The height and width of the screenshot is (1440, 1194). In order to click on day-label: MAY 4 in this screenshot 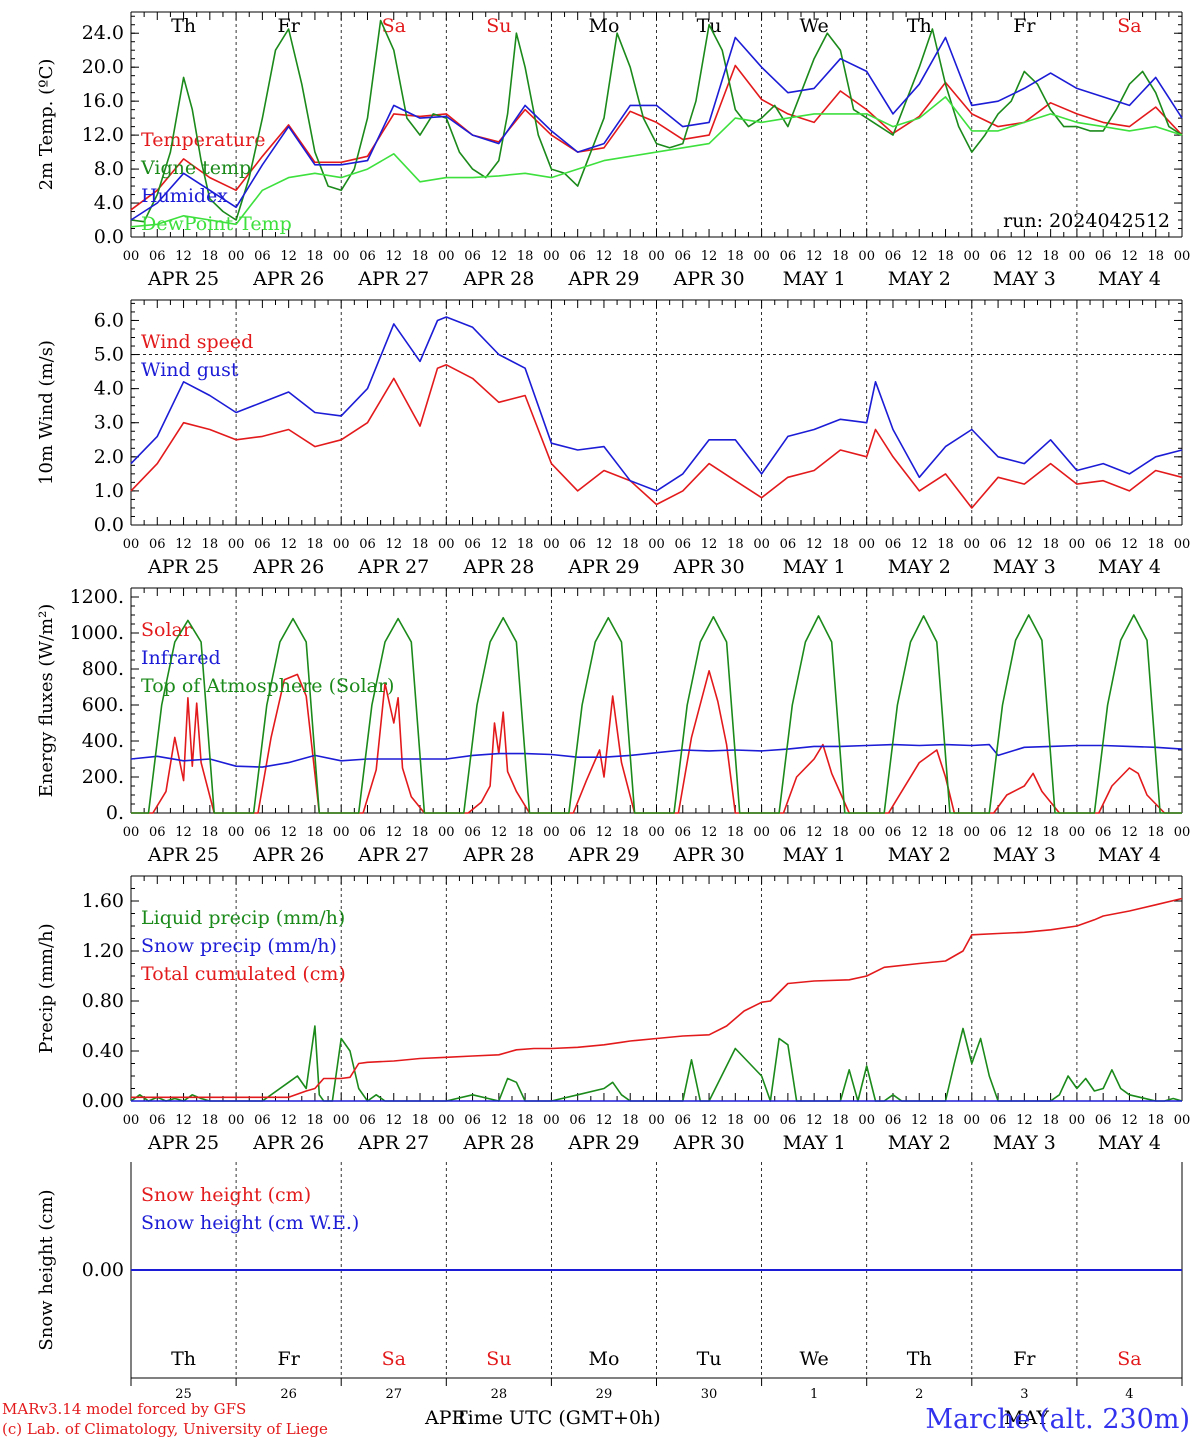, I will do `click(1129, 567)`.